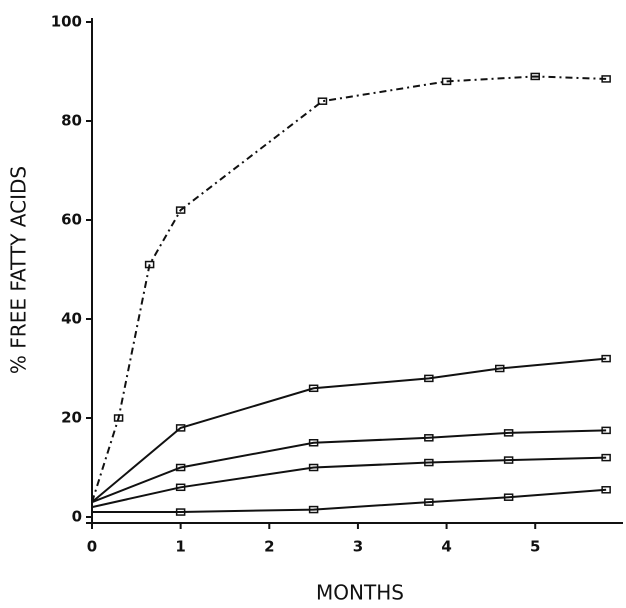  What do you see at coordinates (71, 418) in the screenshot?
I see `y-tick-label: 20` at bounding box center [71, 418].